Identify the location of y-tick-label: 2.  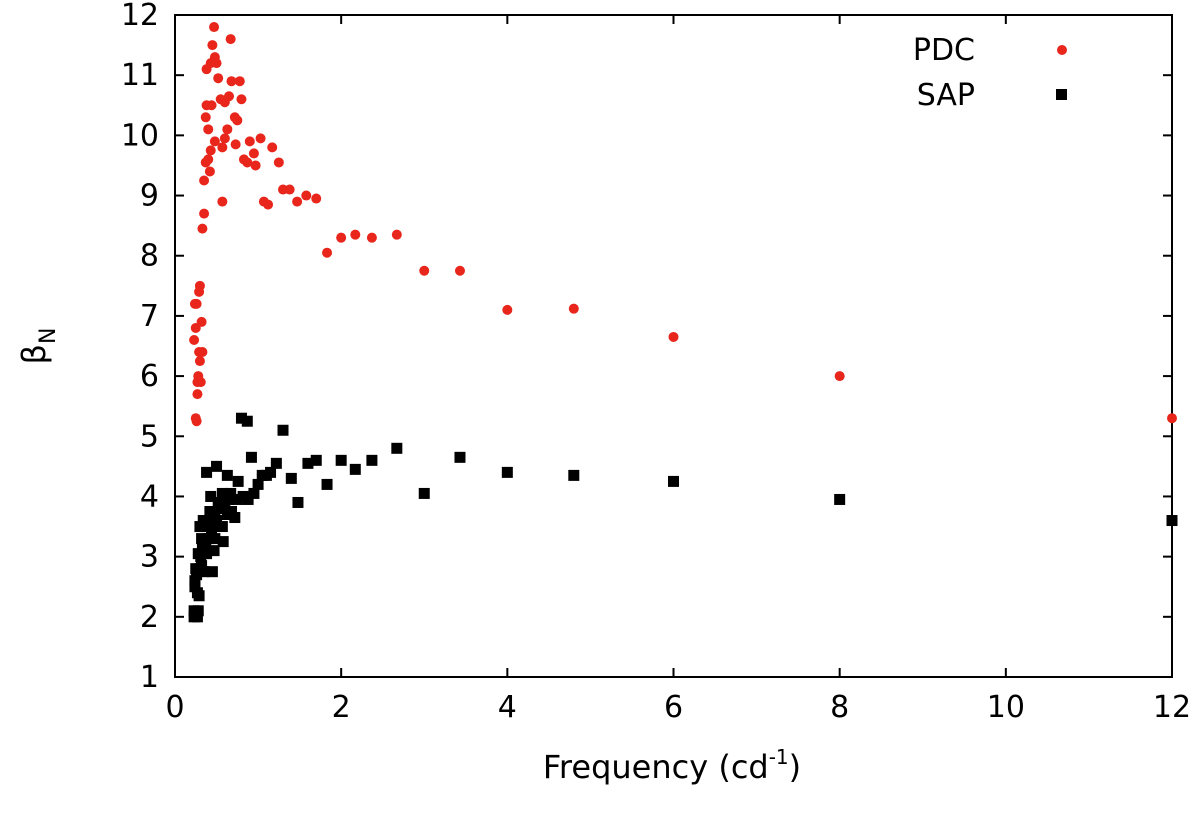
(149, 617).